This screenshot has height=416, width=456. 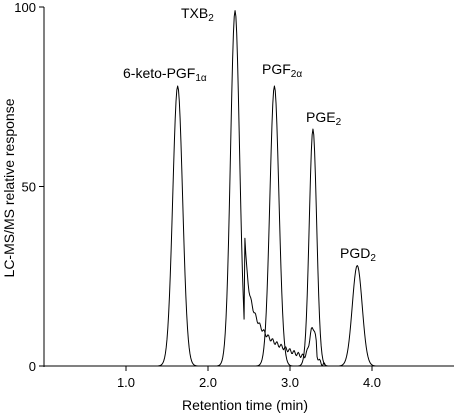 What do you see at coordinates (276, 69) in the screenshot?
I see `peak-label-base: PGF` at bounding box center [276, 69].